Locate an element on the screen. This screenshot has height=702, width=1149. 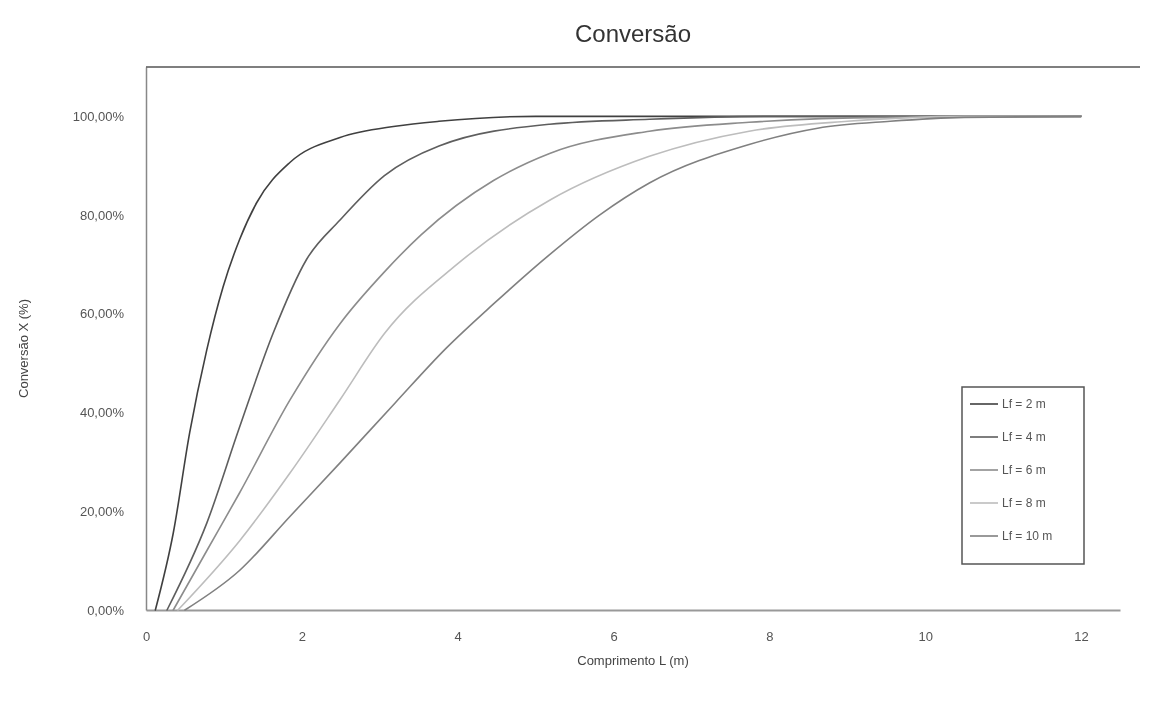
y-tick-label: 60,00% is located at coordinates (102, 314).